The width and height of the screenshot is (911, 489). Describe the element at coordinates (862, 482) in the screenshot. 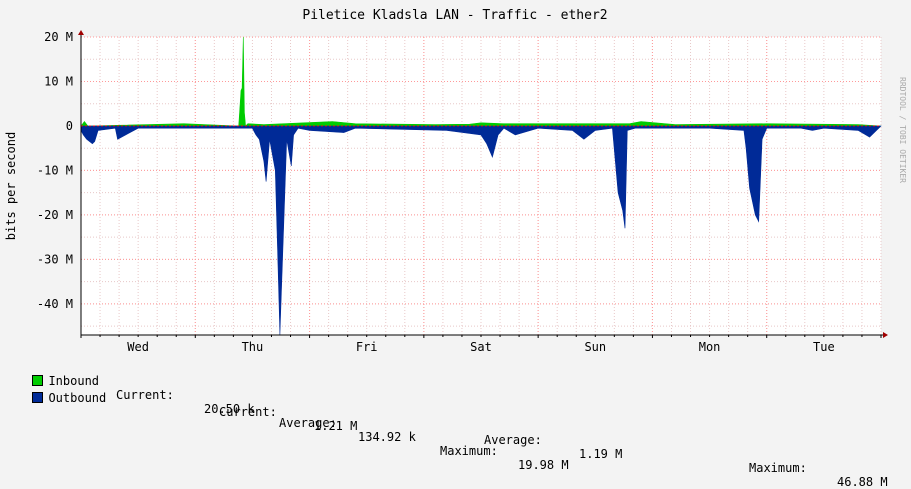

I see `legend-maximum-value: 46.88 M` at that location.